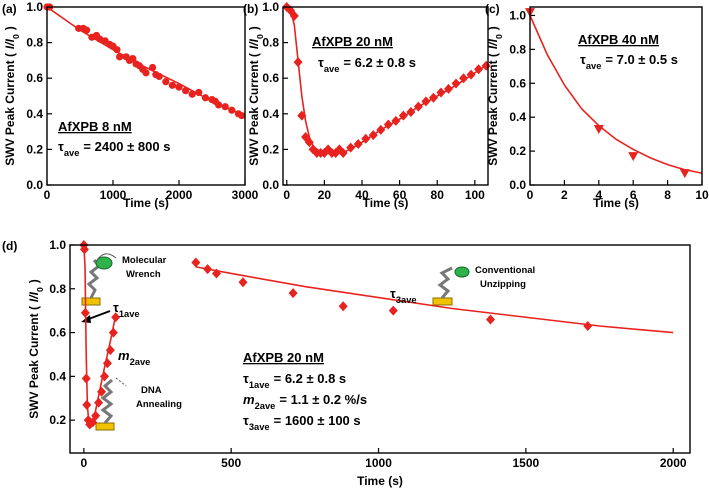 The height and width of the screenshot is (500, 709). What do you see at coordinates (245, 195) in the screenshot?
I see `x-tick-label: 3000` at bounding box center [245, 195].